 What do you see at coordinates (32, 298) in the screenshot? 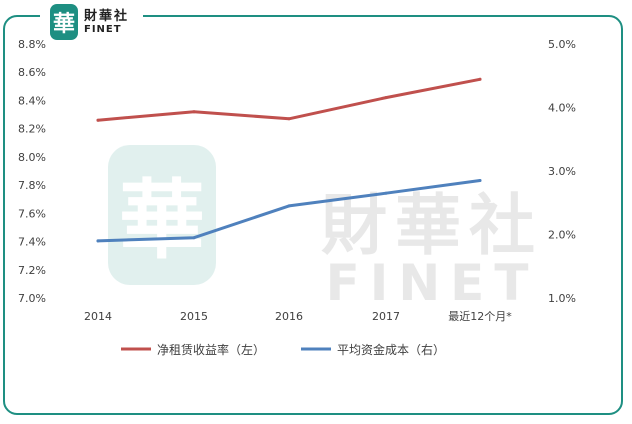
I see `y-left-tick-label: 7.0%` at bounding box center [32, 298].